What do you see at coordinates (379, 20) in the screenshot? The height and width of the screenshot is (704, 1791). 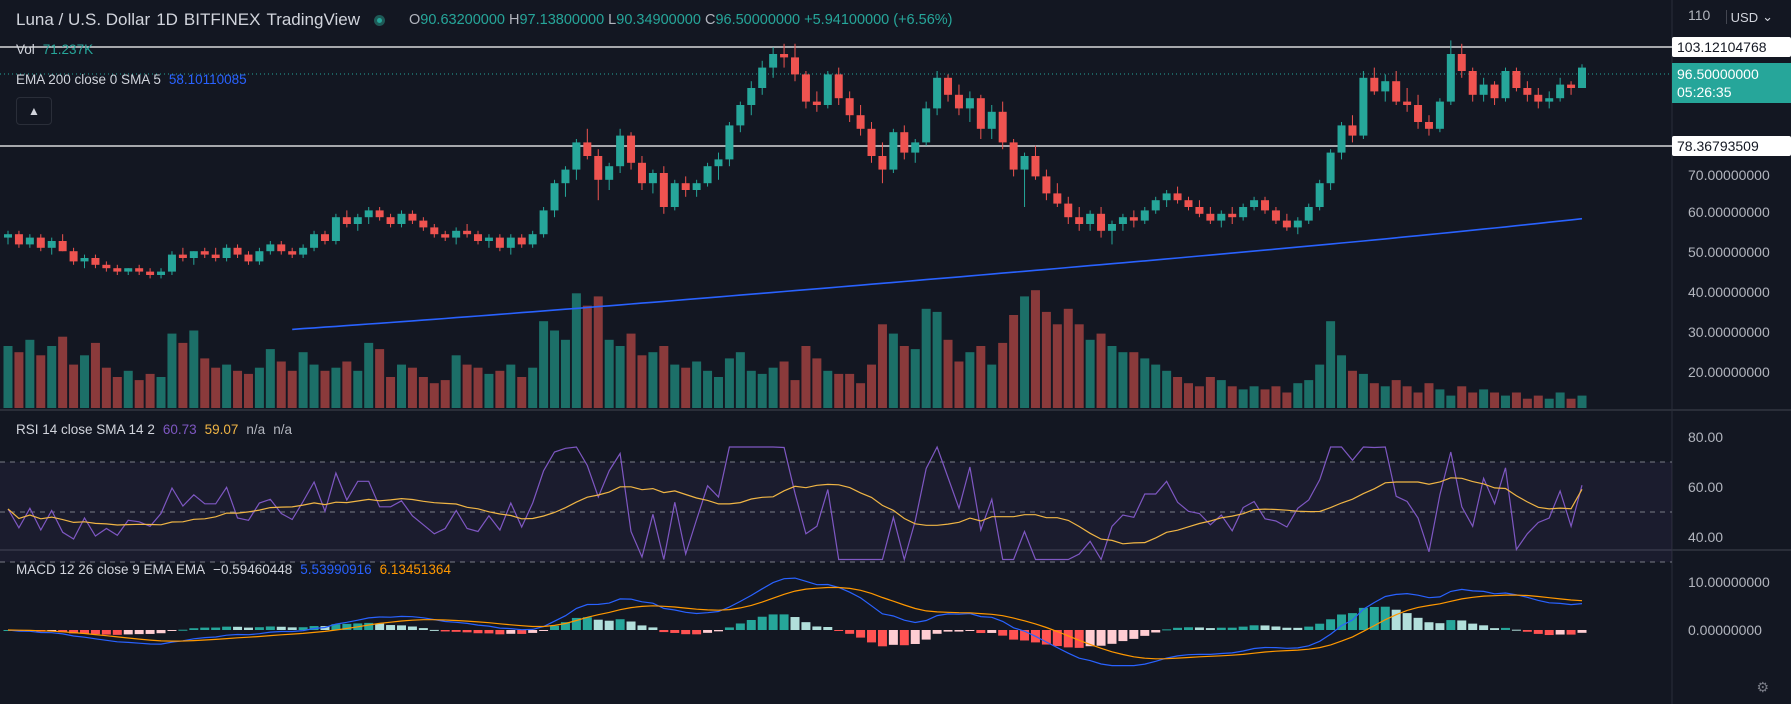 I see `market-status-icon` at bounding box center [379, 20].